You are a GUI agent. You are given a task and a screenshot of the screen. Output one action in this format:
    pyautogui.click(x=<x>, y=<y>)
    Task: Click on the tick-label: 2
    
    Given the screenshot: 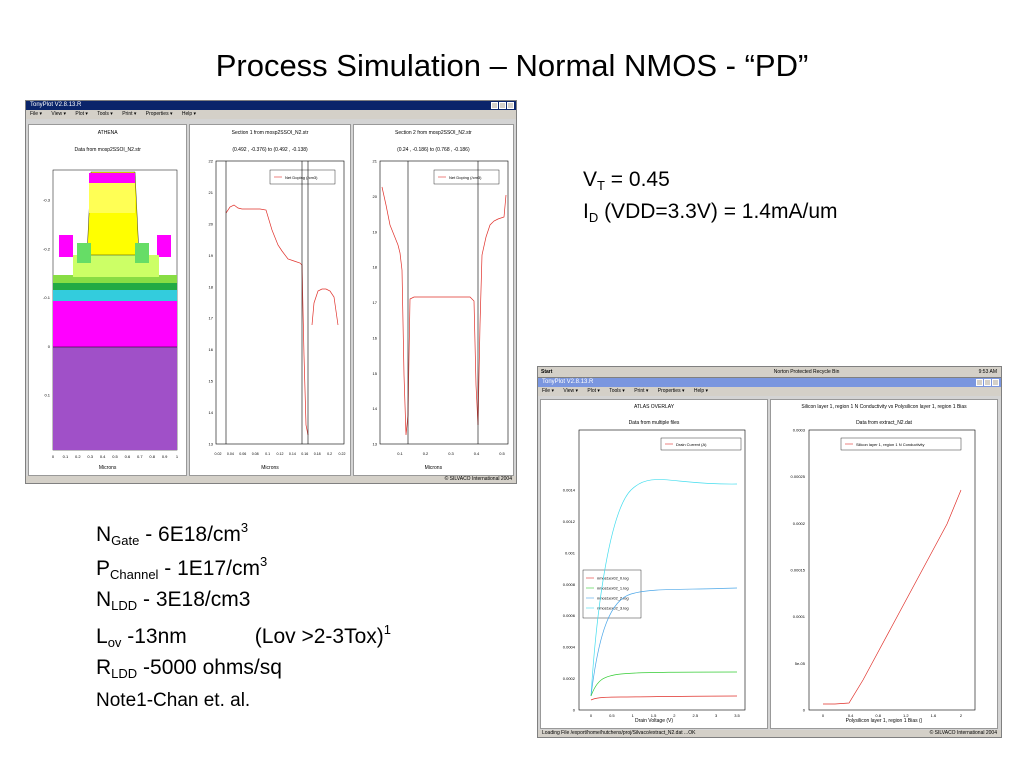 What is the action you would take?
    pyautogui.click(x=961, y=715)
    